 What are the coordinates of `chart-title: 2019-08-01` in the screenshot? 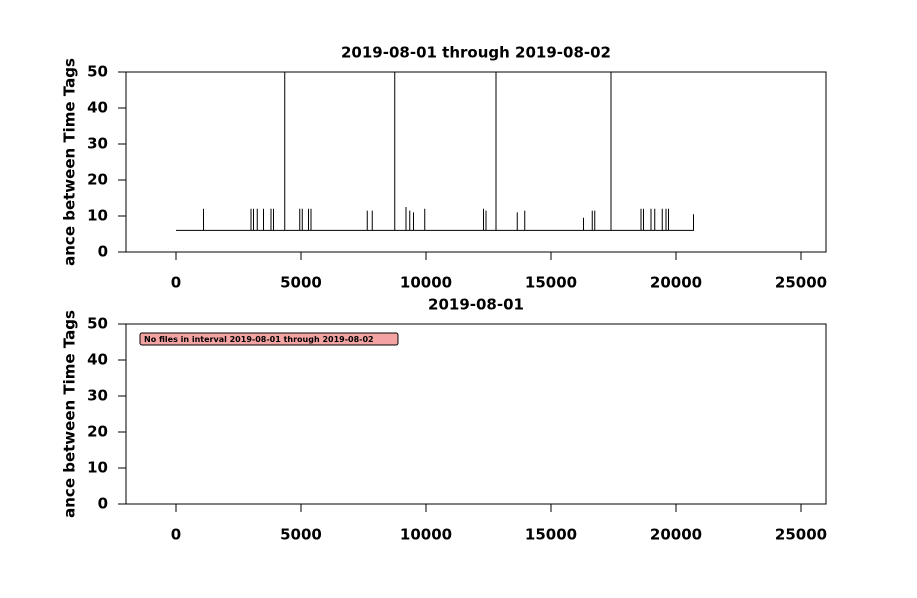 It's located at (476, 305).